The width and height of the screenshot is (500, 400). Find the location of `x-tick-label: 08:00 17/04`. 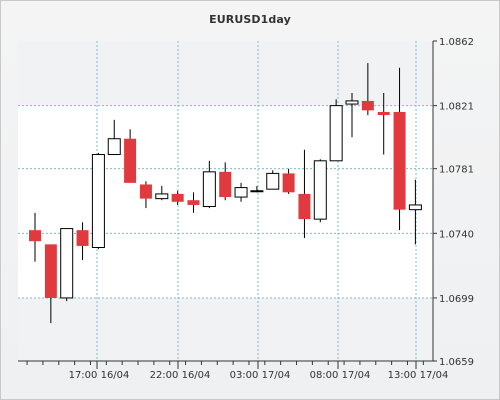

x-tick-label: 08:00 17/04 is located at coordinates (340, 375).